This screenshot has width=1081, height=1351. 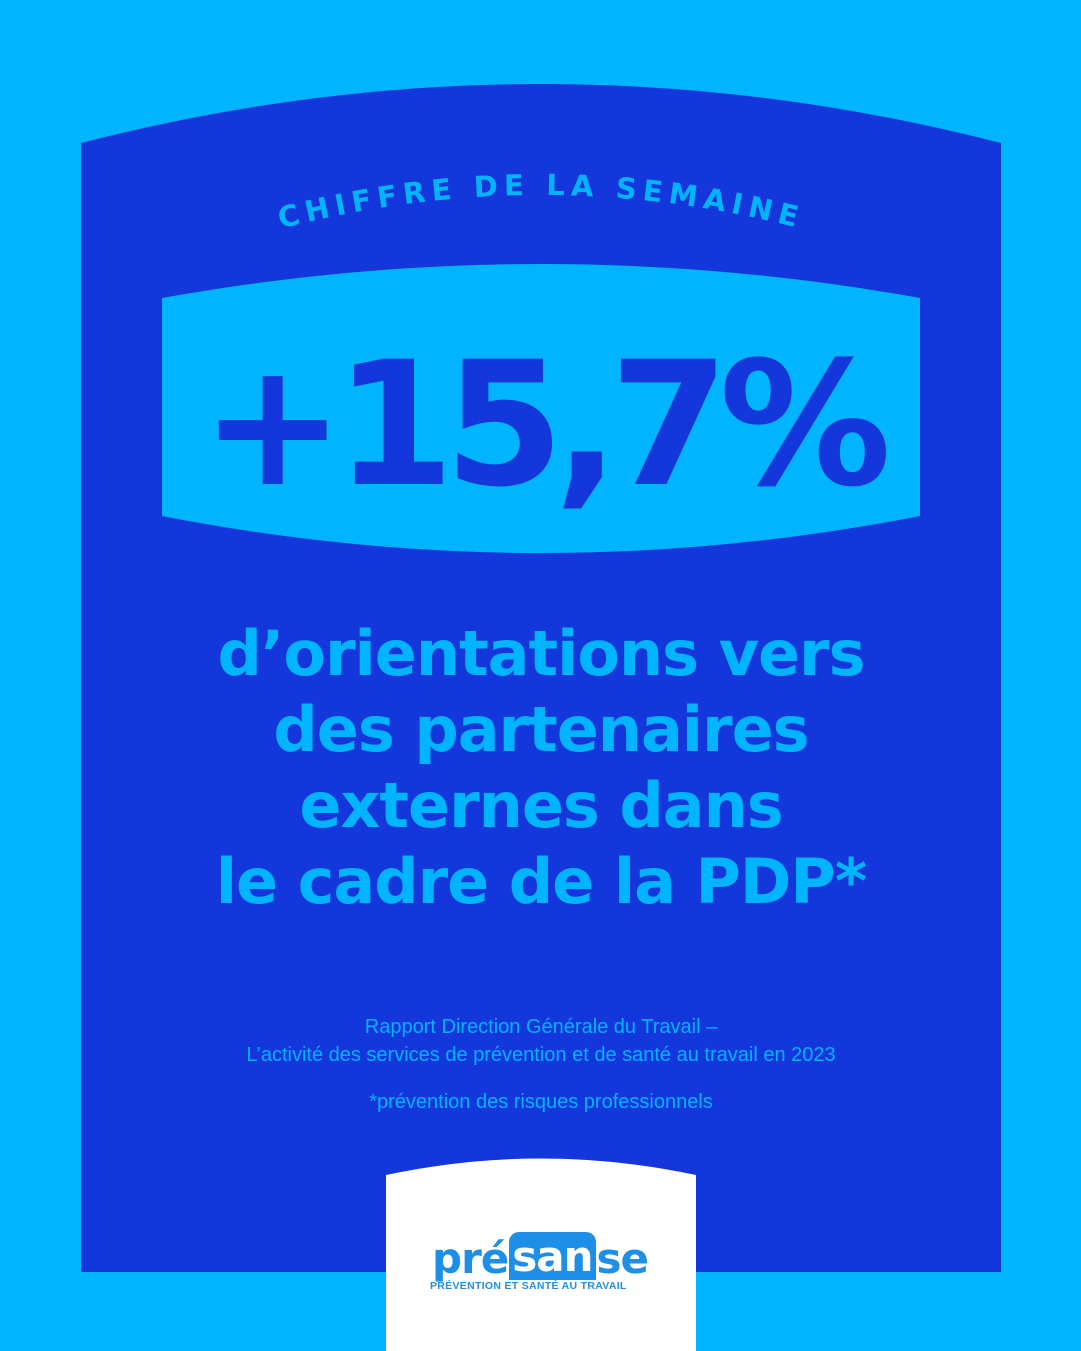 What do you see at coordinates (541, 881) in the screenshot?
I see `headline-line: le cadre de la PDP*` at bounding box center [541, 881].